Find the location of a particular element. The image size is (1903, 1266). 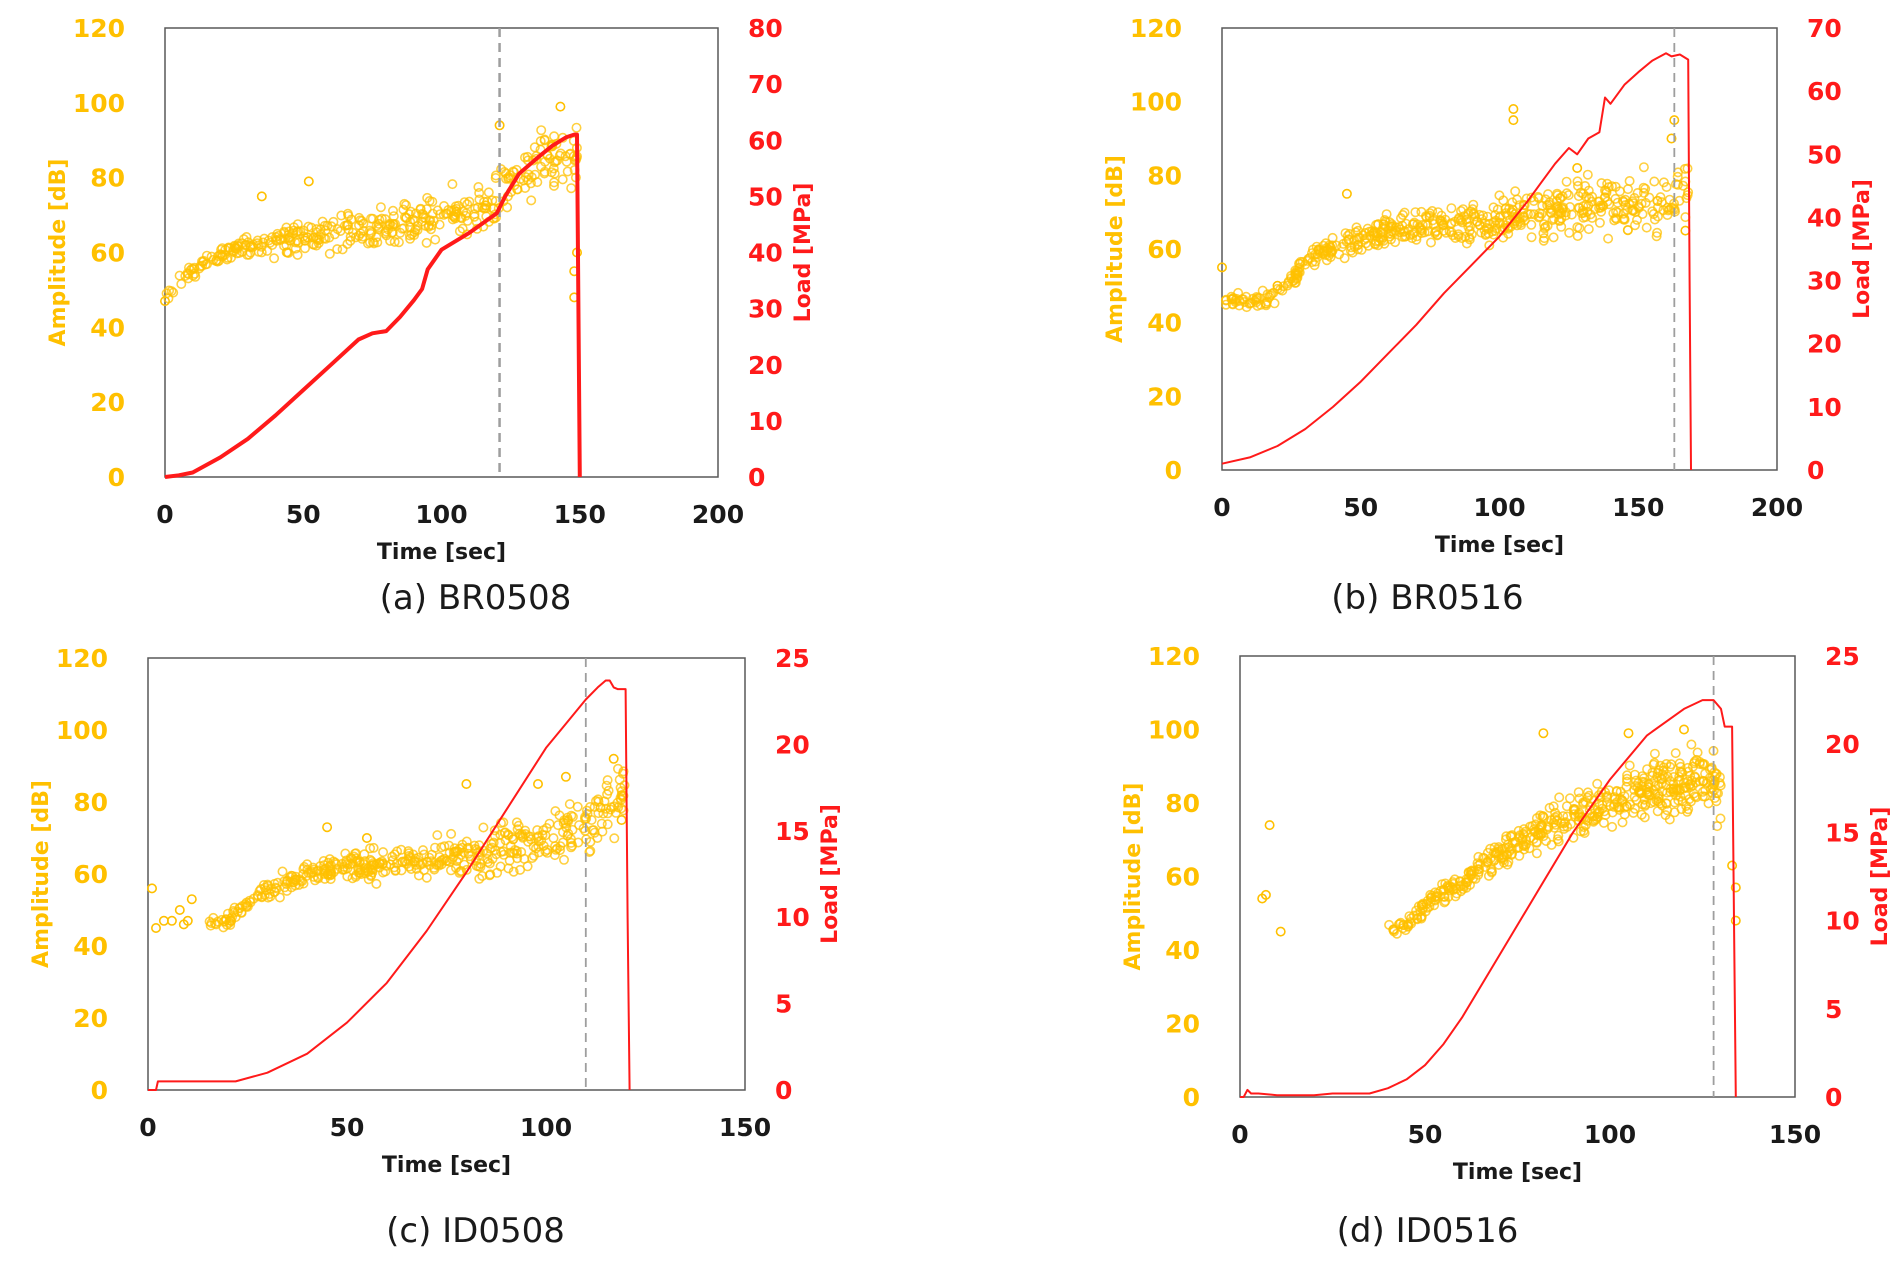

y-right-tick-label: 70 is located at coordinates (765, 84).